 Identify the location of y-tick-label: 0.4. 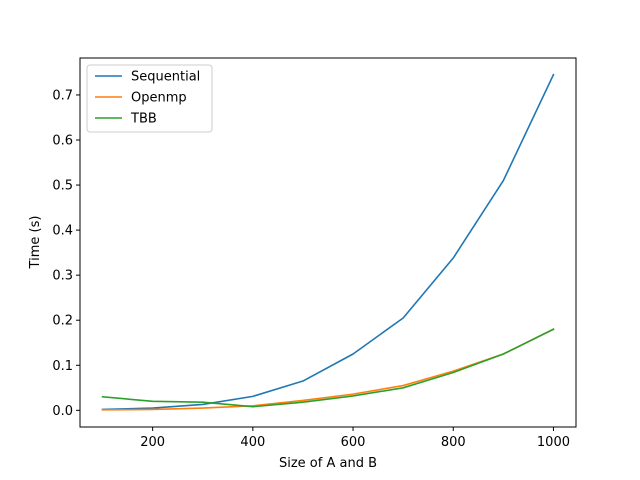
(62, 231).